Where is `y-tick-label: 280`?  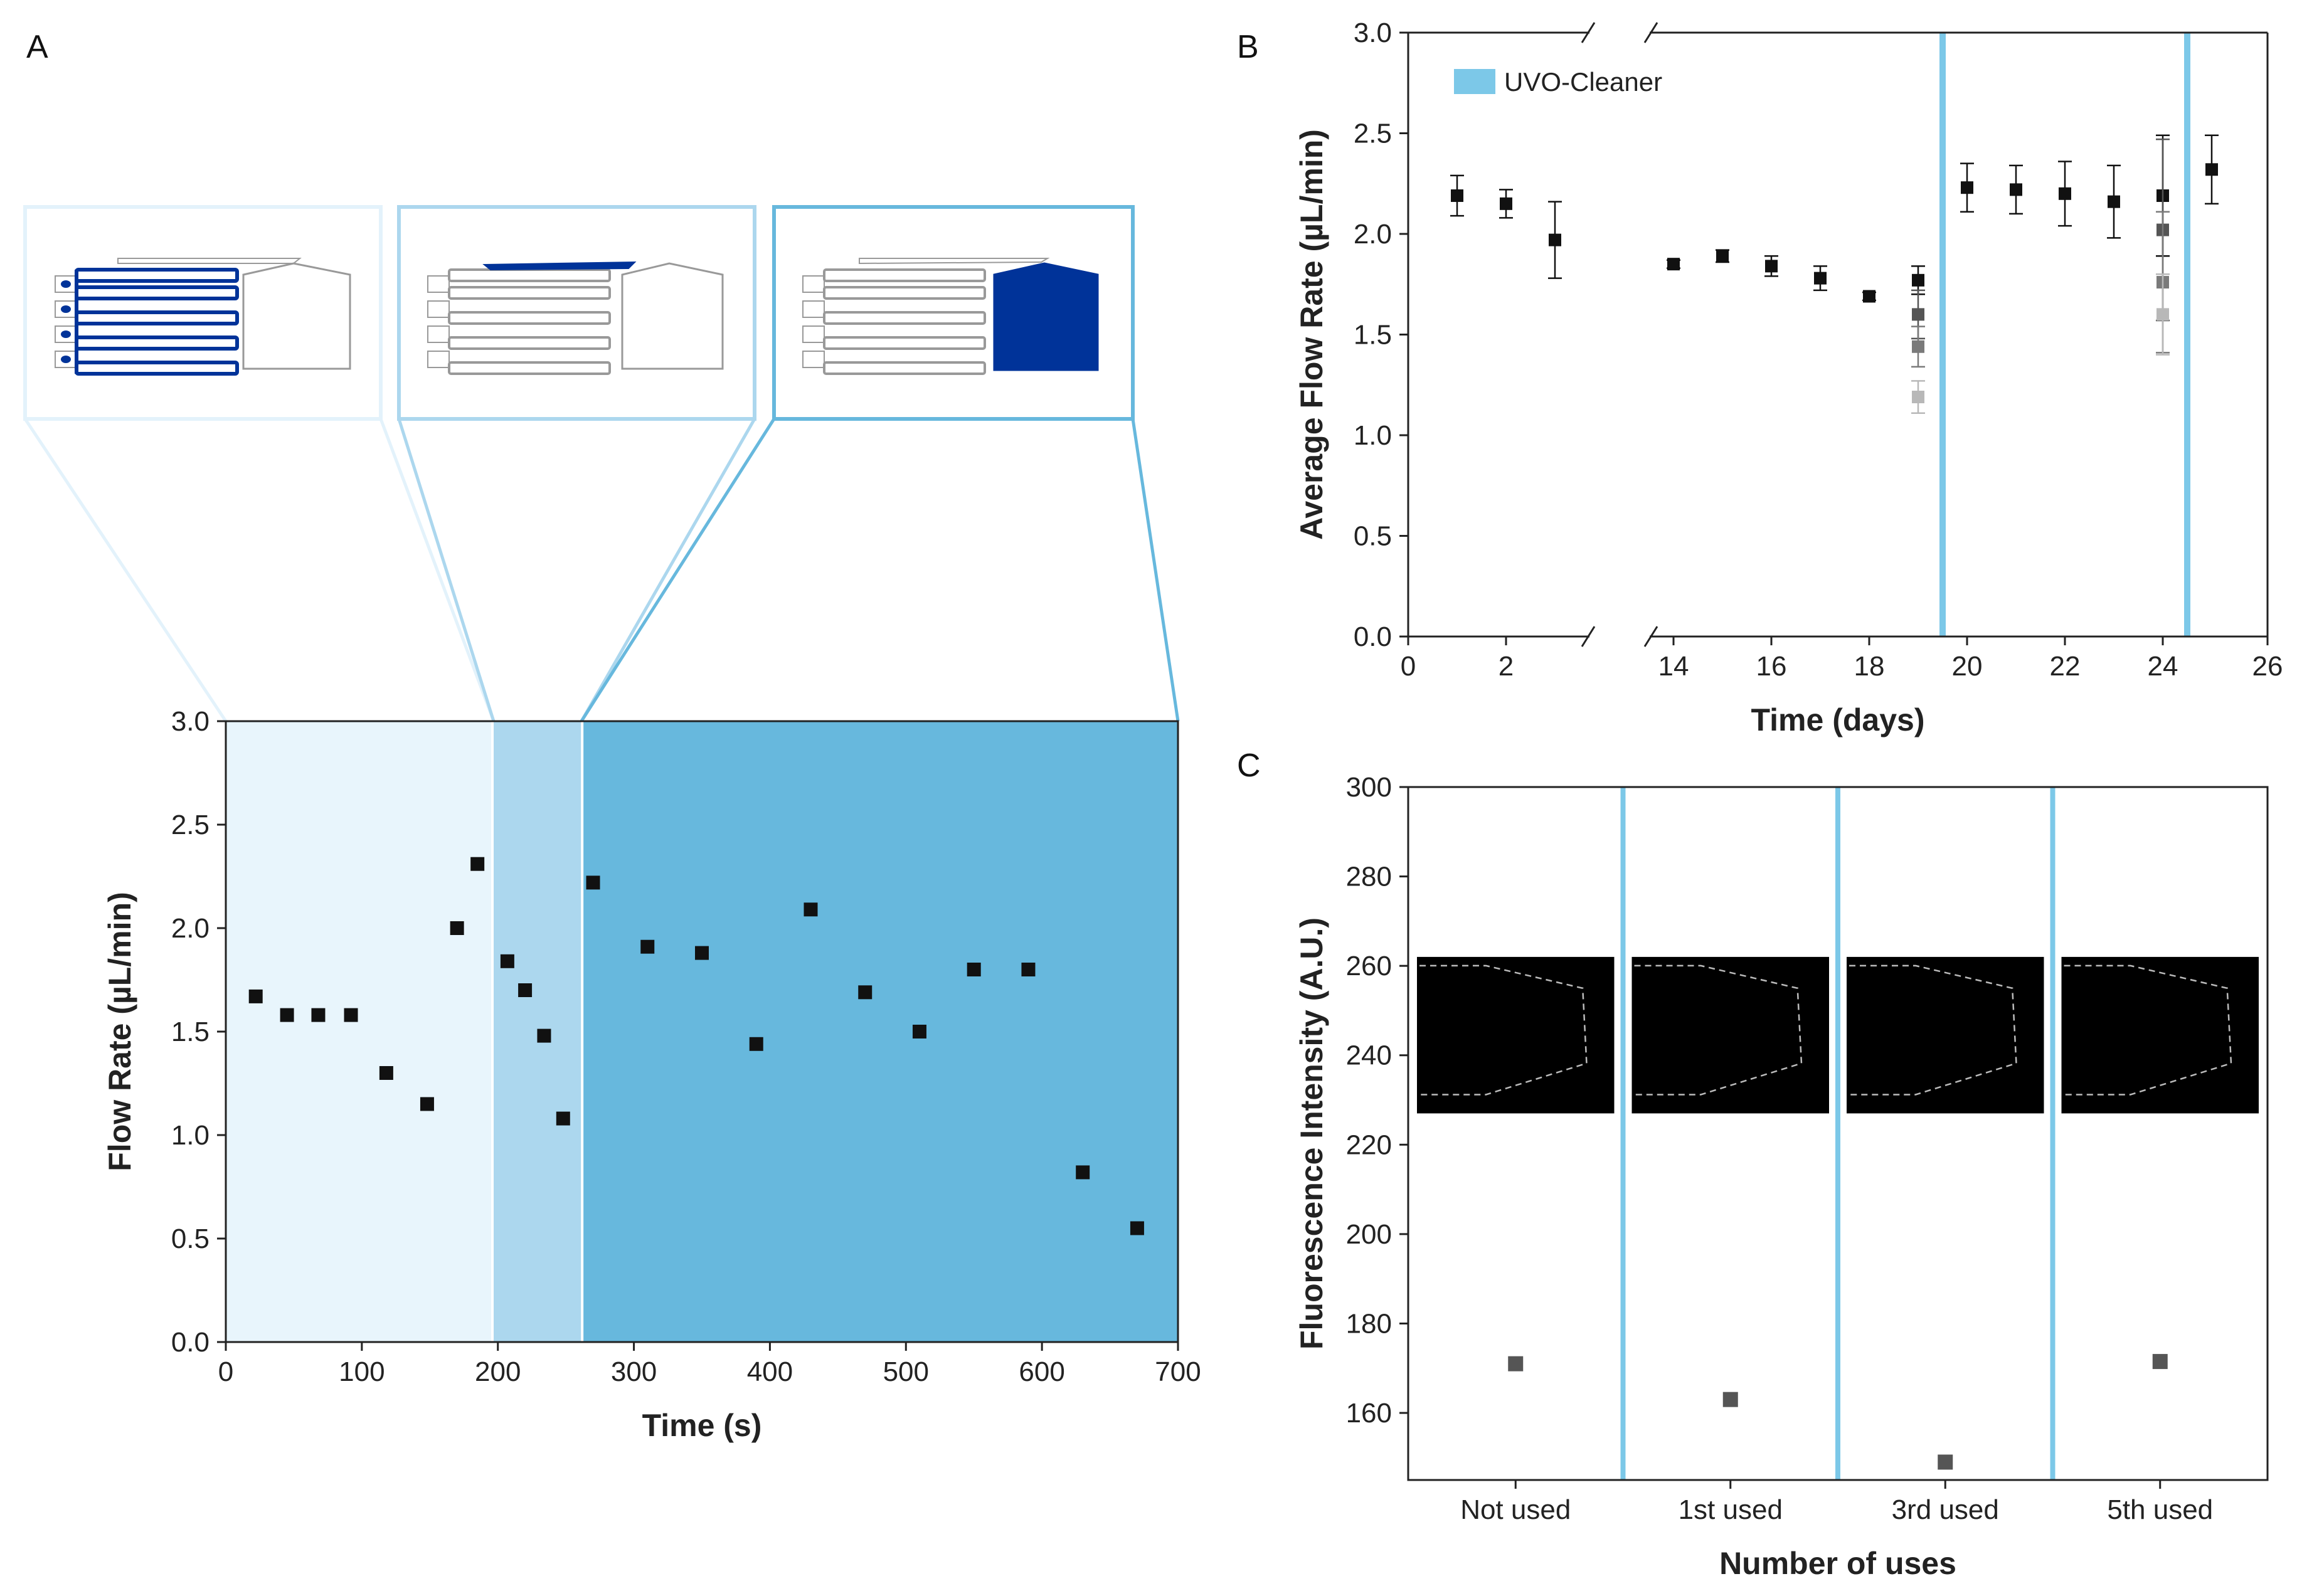 y-tick-label: 280 is located at coordinates (1369, 877).